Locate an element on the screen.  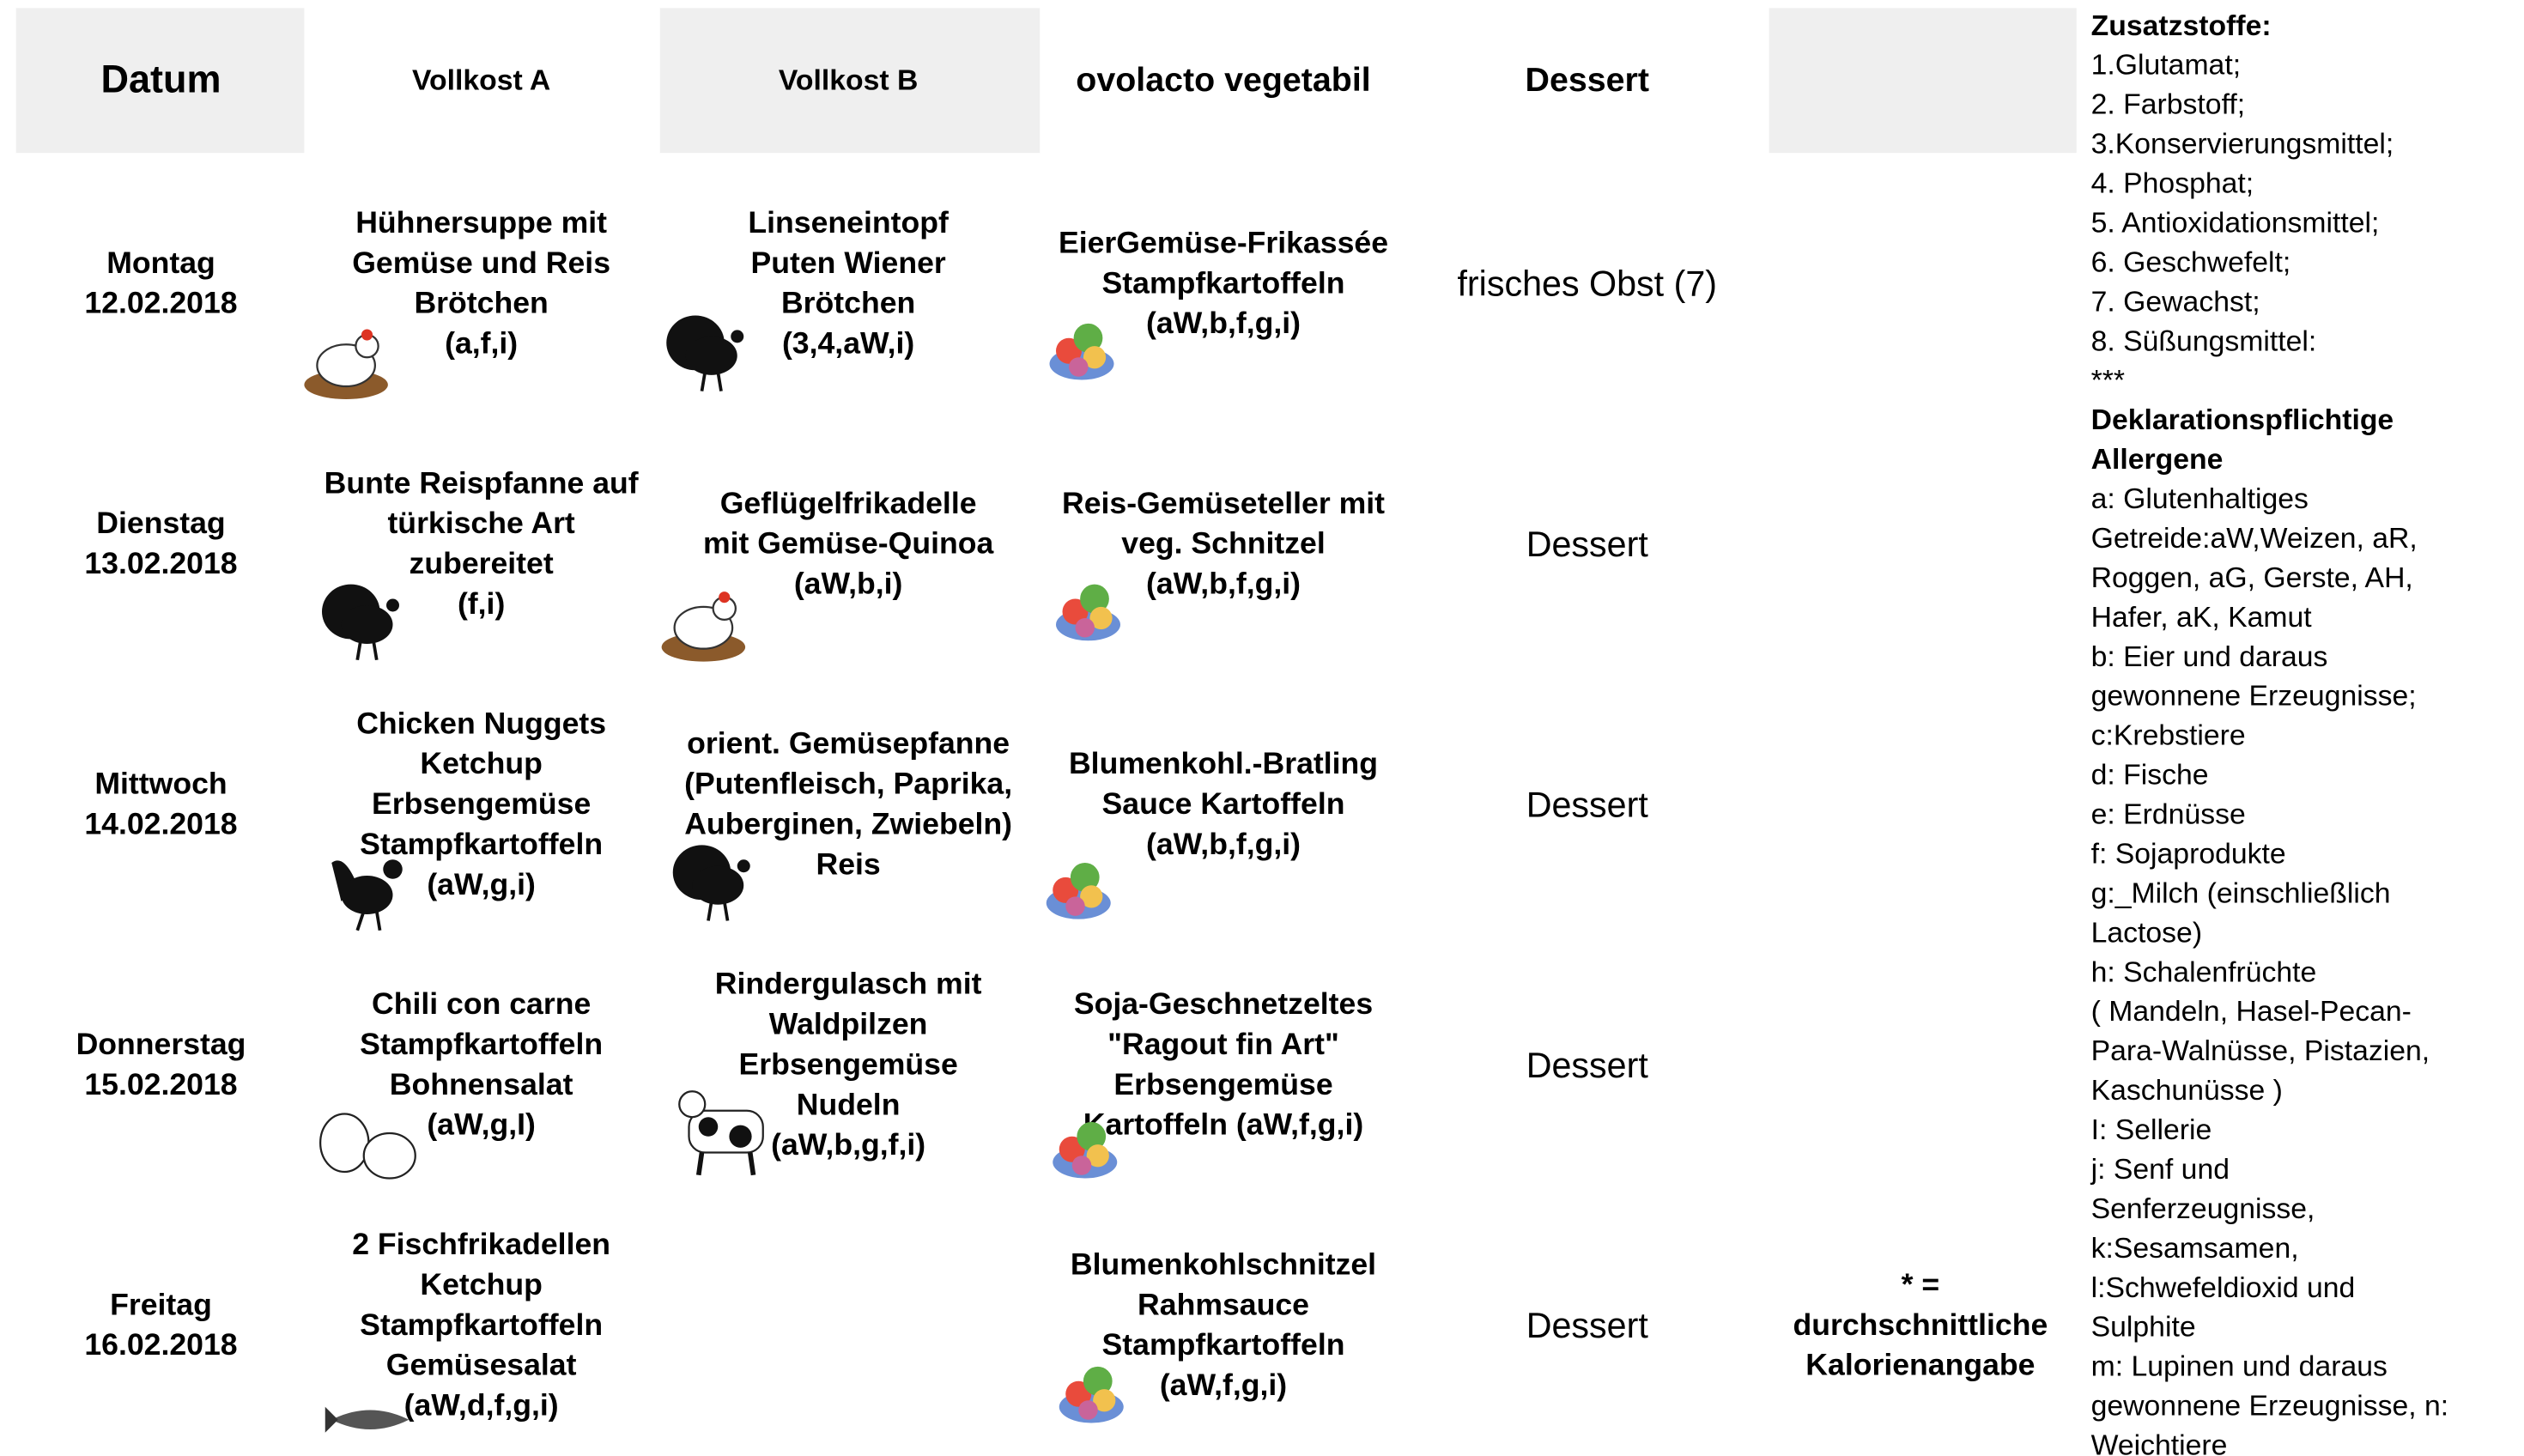
cow-spot is located at coordinates (740, 1137).